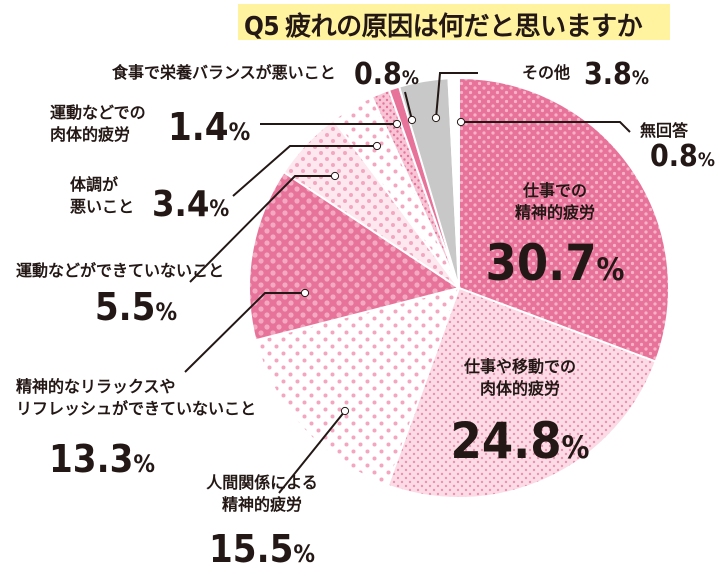 Image resolution: width=727 pixels, height=572 pixels. What do you see at coordinates (96, 386) in the screenshot?
I see `category-label: 精神的なリラックスや` at bounding box center [96, 386].